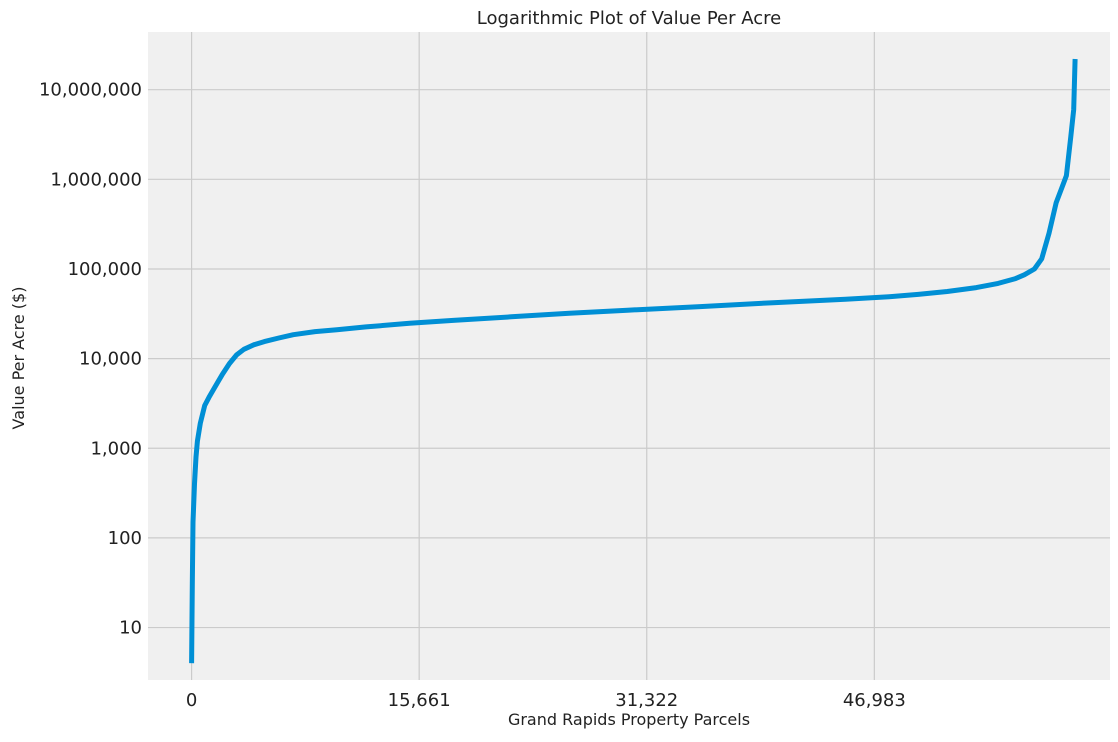  Describe the element at coordinates (105, 269) in the screenshot. I see `y-tick-label: 100,000` at that location.